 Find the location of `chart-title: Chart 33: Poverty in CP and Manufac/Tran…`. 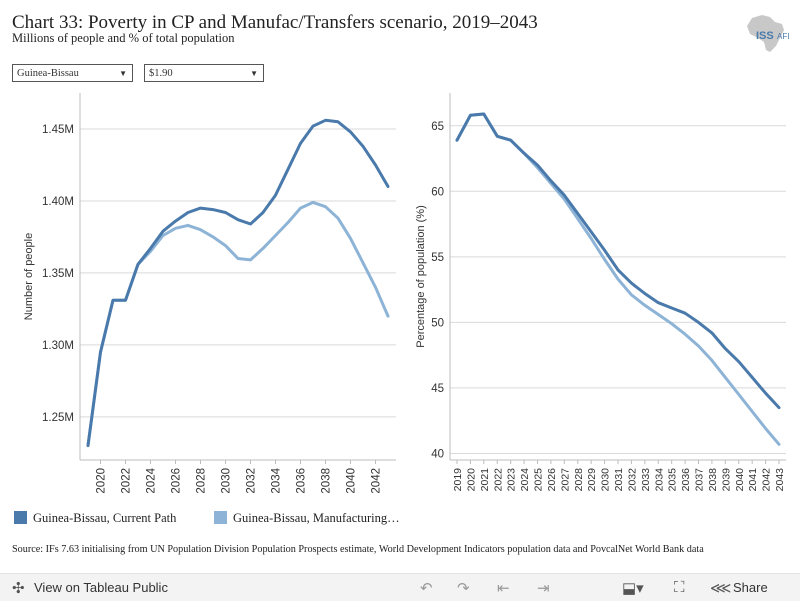

chart-title: Chart 33: Poverty in CP and Manufac/Tran… is located at coordinates (275, 22).